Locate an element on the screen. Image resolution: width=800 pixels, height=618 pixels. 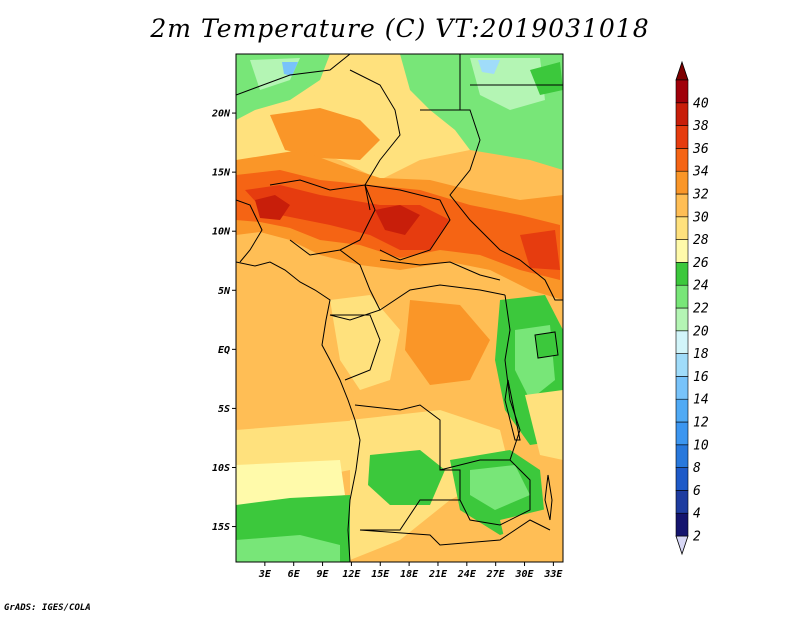
lat-tick-label: 10N is located at coordinates (221, 232).